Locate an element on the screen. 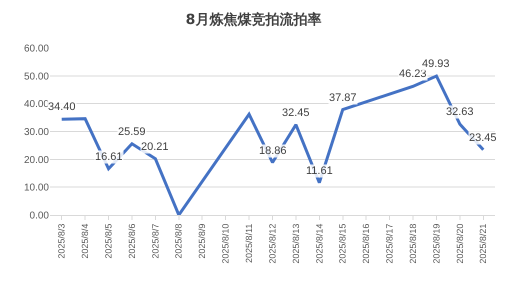 This screenshot has width=507, height=288. x-tick-label: 2025/8/8 is located at coordinates (179, 241).